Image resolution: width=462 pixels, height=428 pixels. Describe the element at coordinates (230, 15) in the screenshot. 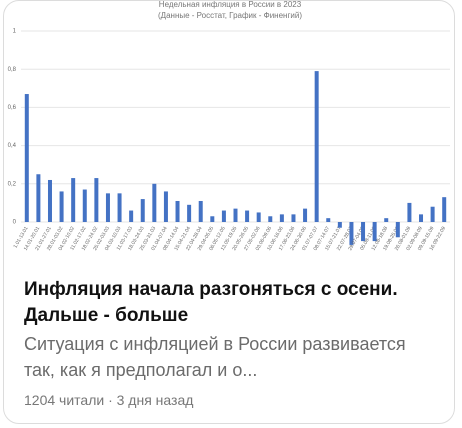

I see `chart-subtitle: (Данные - Росстат, График - Финенгий)` at that location.